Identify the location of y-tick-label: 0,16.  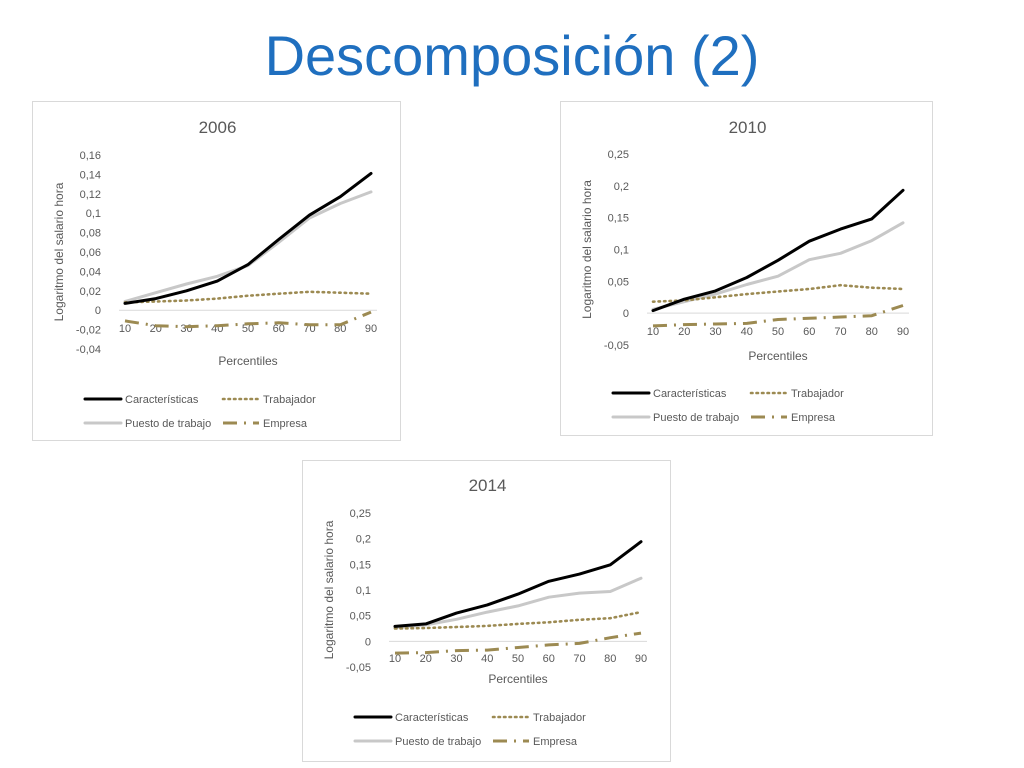
(90, 156).